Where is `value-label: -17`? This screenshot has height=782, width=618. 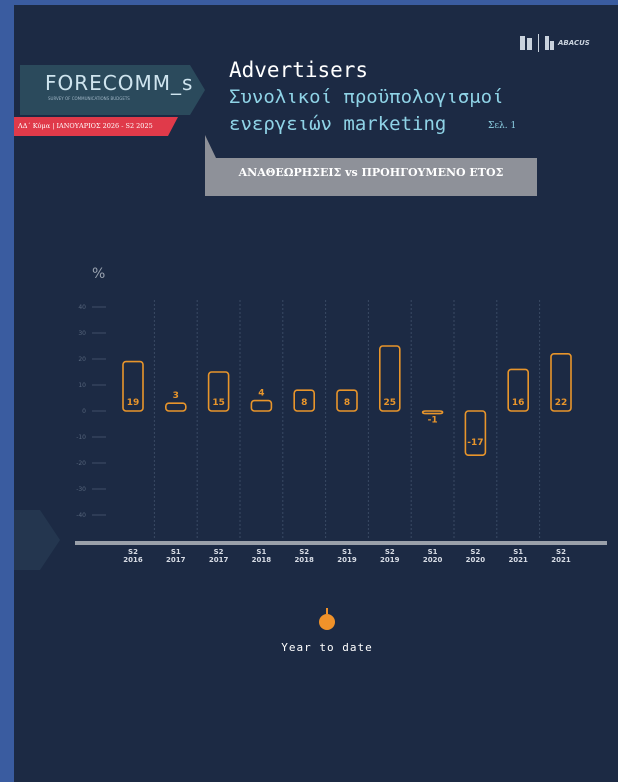 value-label: -17 is located at coordinates (475, 443).